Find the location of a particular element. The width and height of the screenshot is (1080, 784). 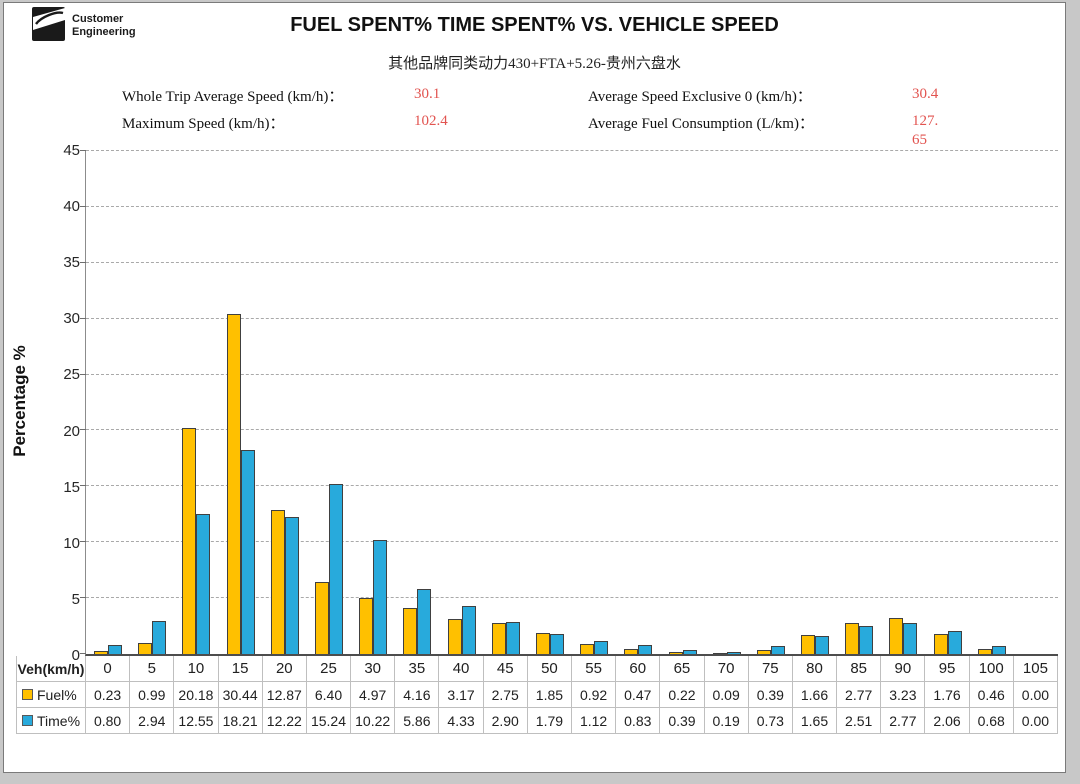

stat-value-avg-speed-exclusive-0: 30.4 is located at coordinates (947, 94).